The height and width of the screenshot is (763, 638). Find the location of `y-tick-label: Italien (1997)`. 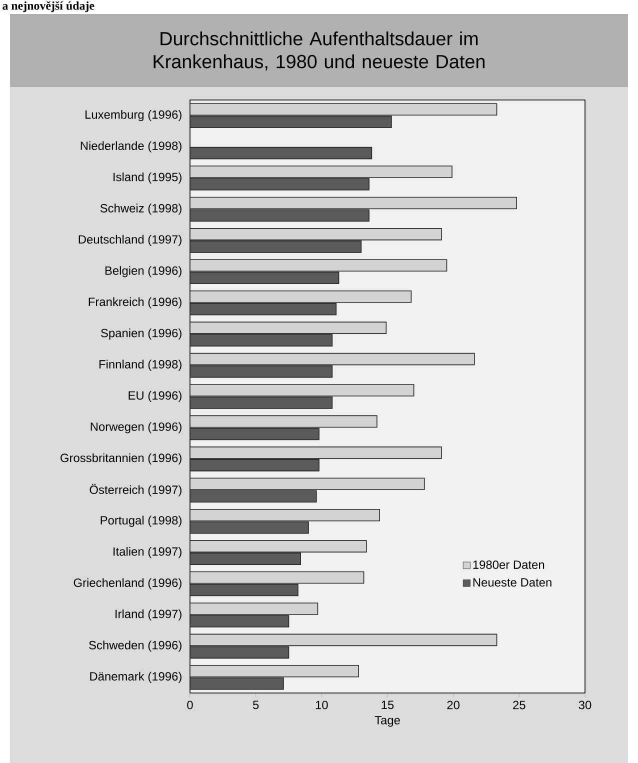

y-tick-label: Italien (1997) is located at coordinates (148, 552).